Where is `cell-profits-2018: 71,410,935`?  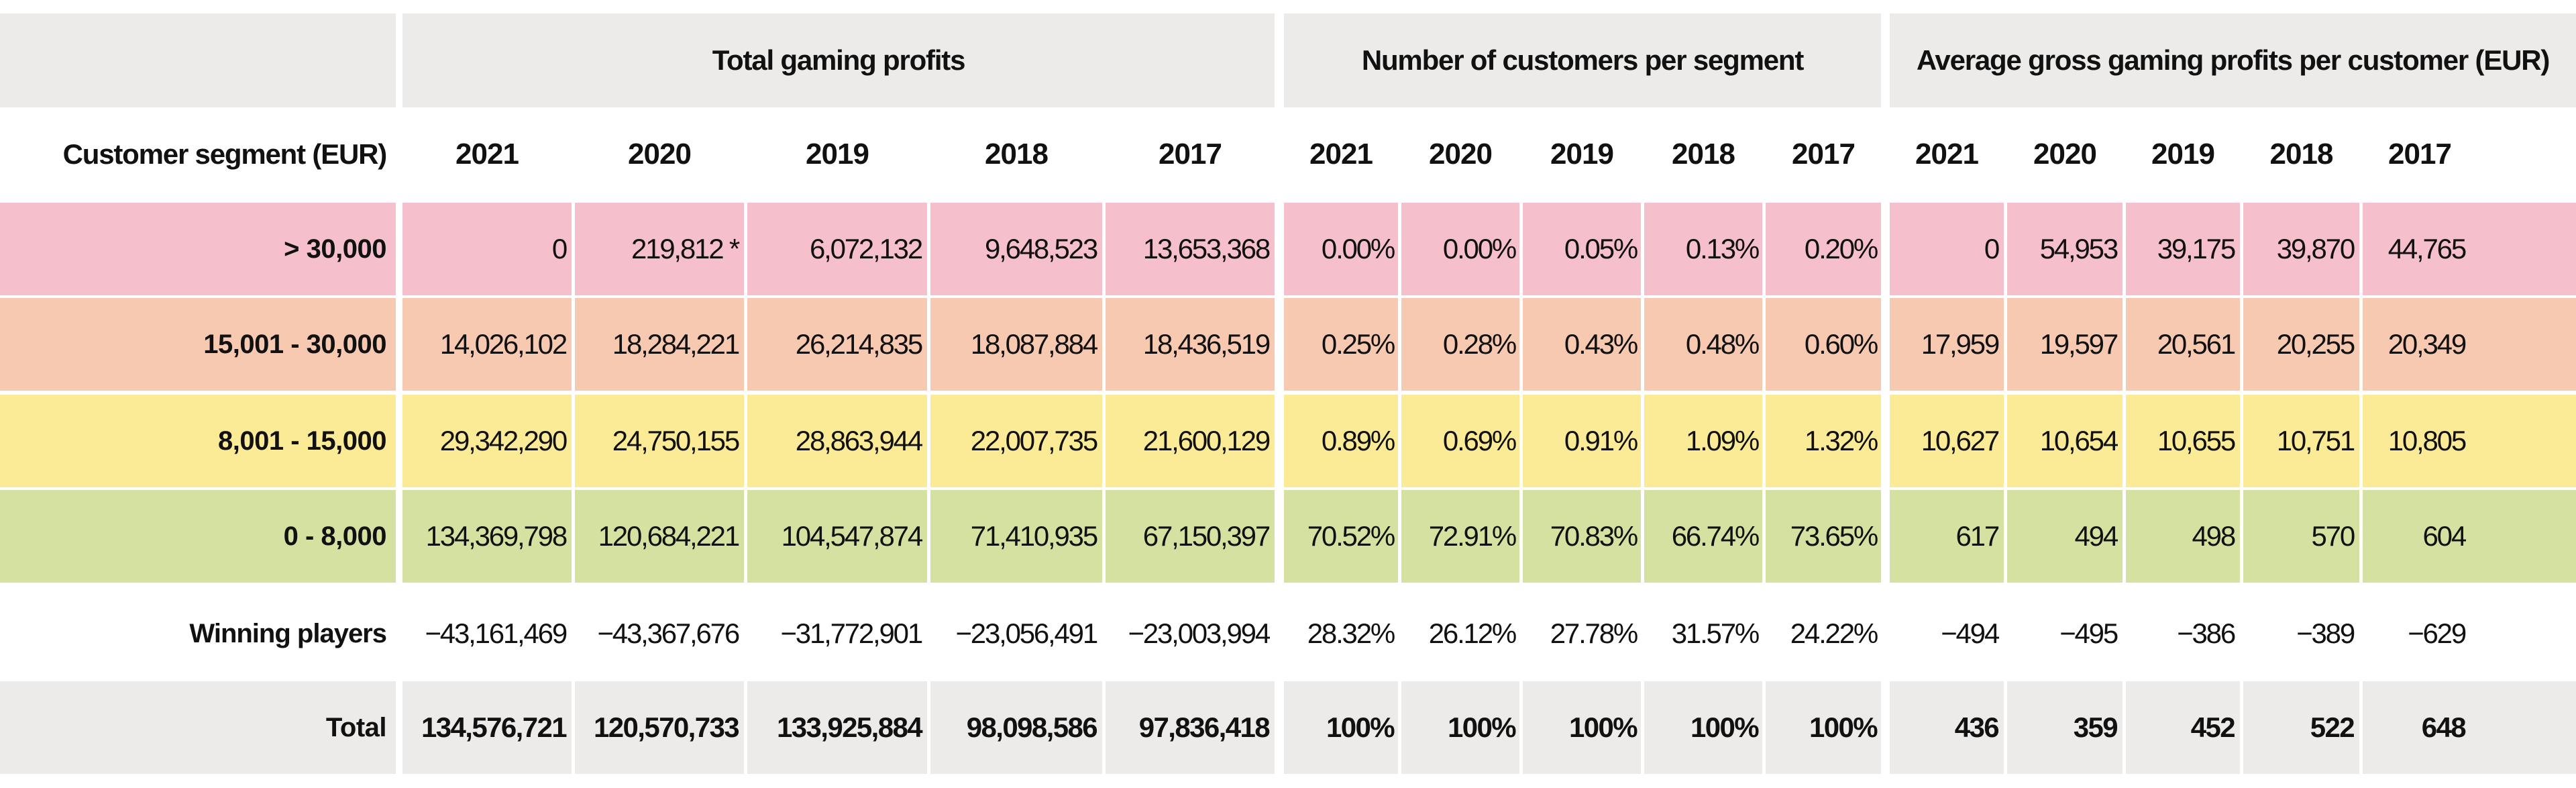 cell-profits-2018: 71,410,935 is located at coordinates (1016, 536).